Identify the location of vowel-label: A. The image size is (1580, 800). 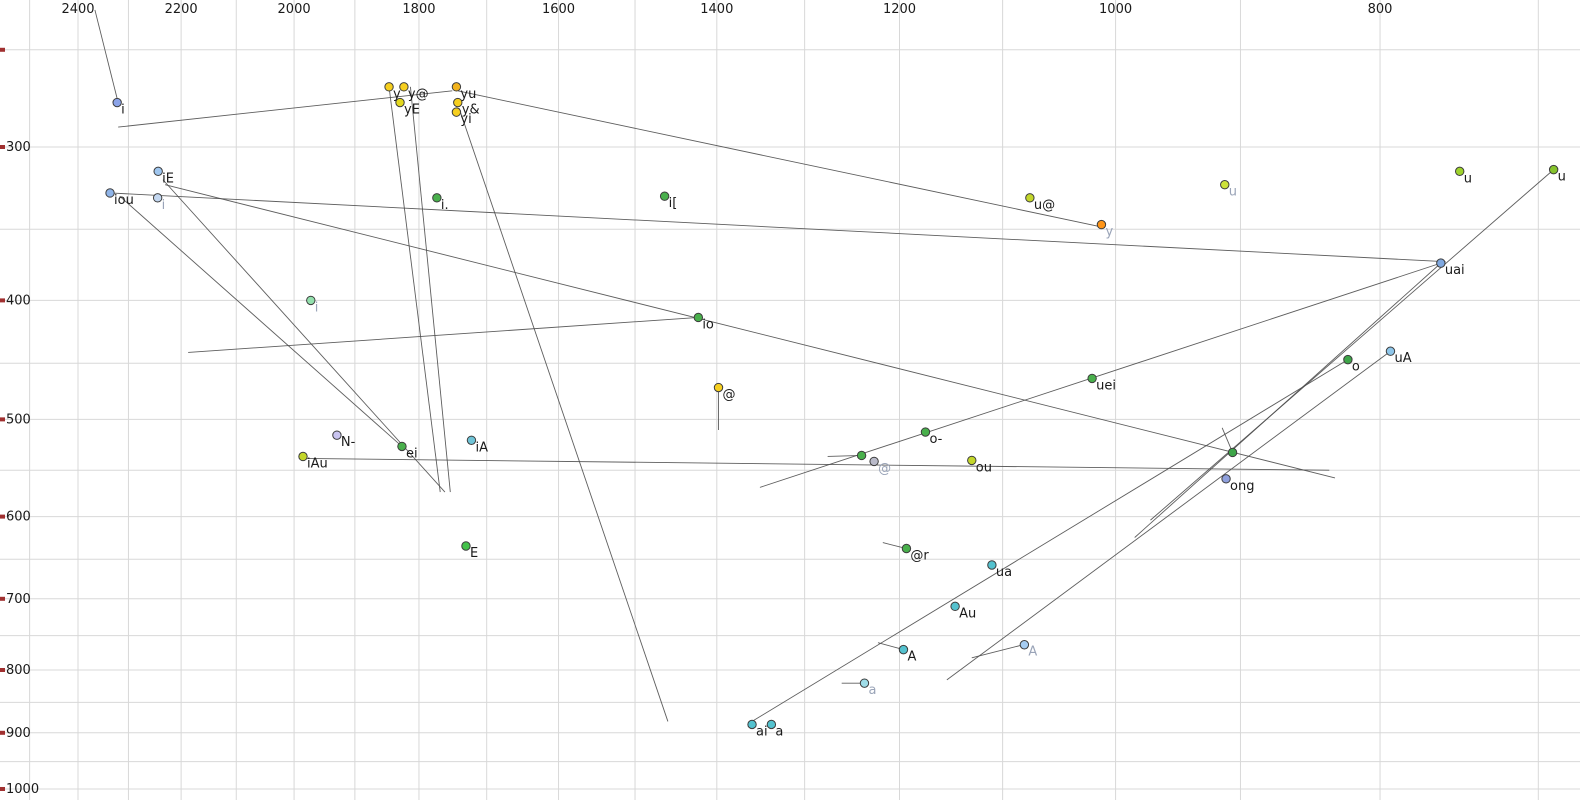
(1032, 652).